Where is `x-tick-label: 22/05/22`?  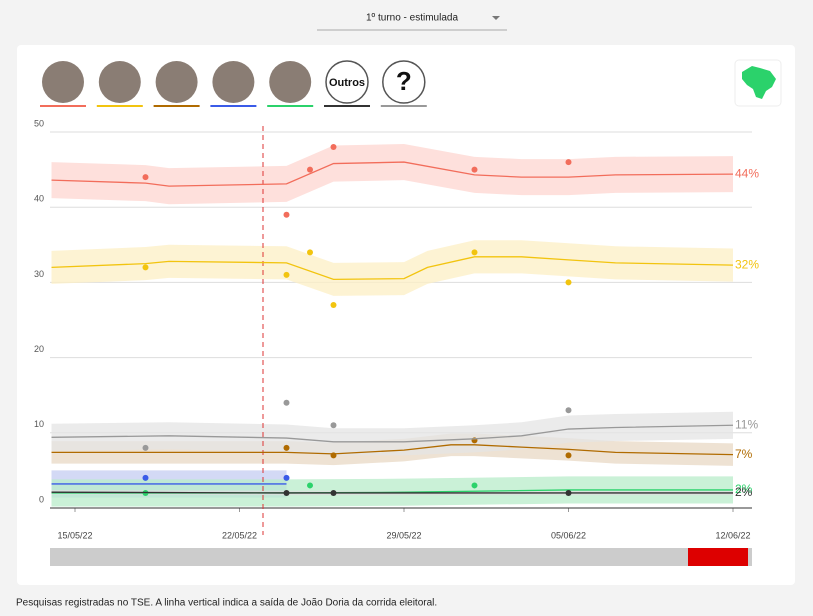
x-tick-label: 22/05/22 is located at coordinates (239, 535).